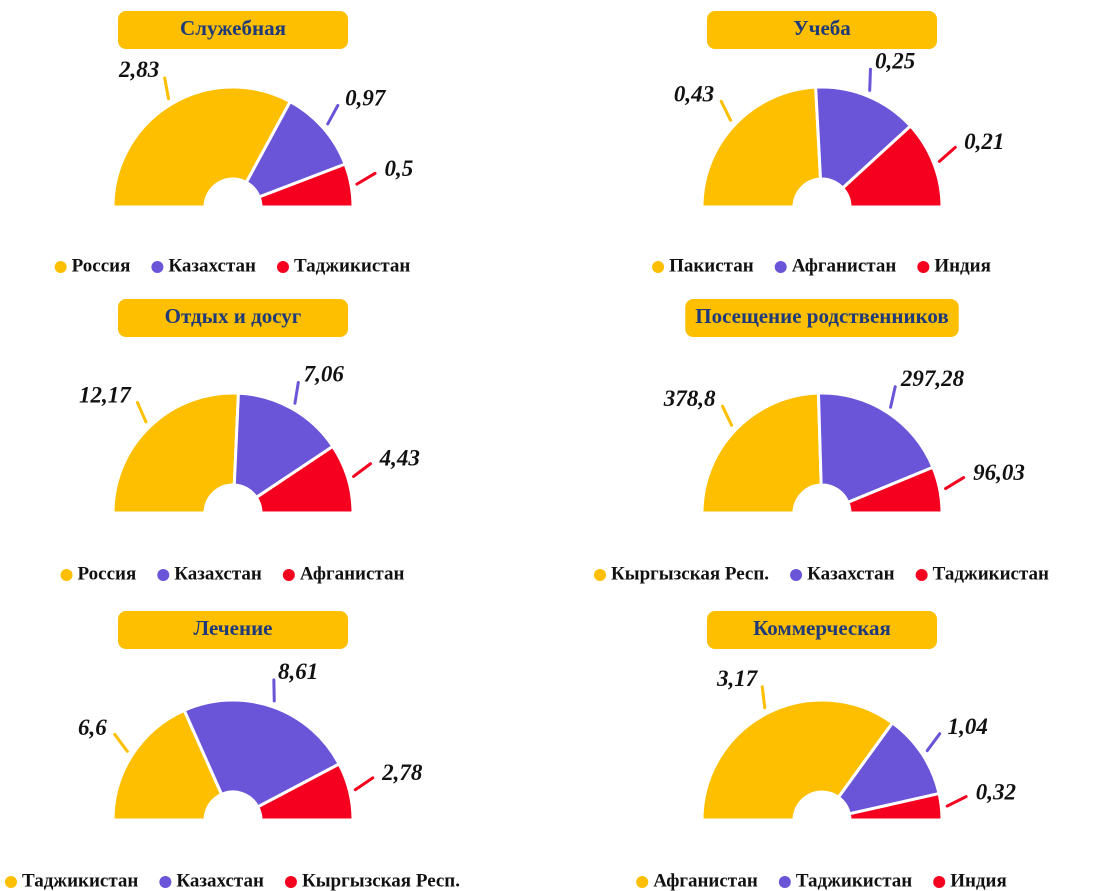  What do you see at coordinates (324, 374) in the screenshot?
I see `value-label: 7,06` at bounding box center [324, 374].